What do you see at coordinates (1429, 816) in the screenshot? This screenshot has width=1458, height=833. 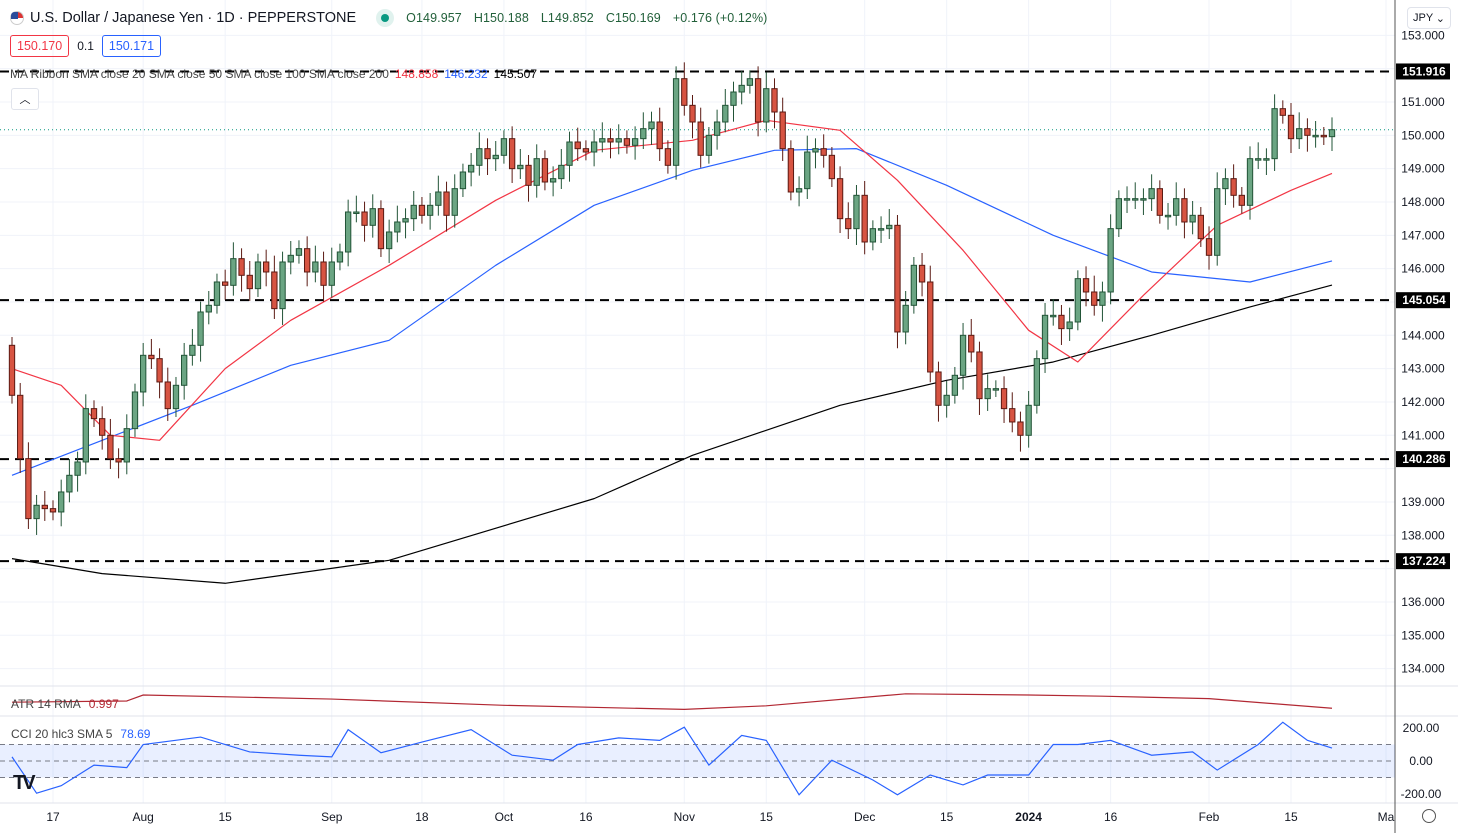 I see `settings-icon` at bounding box center [1429, 816].